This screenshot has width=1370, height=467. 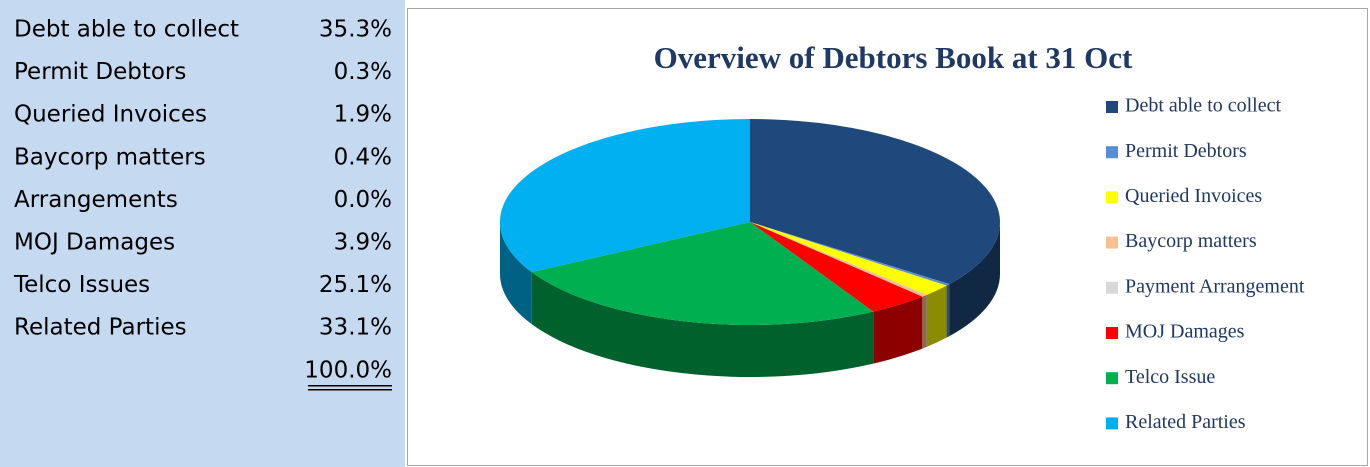 I want to click on row-label: Related Parties, so click(x=100, y=328).